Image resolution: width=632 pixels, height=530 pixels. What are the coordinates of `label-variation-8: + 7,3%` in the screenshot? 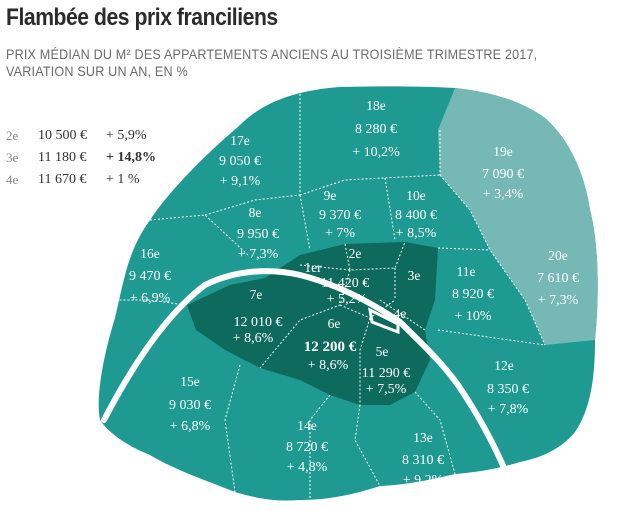 It's located at (258, 254).